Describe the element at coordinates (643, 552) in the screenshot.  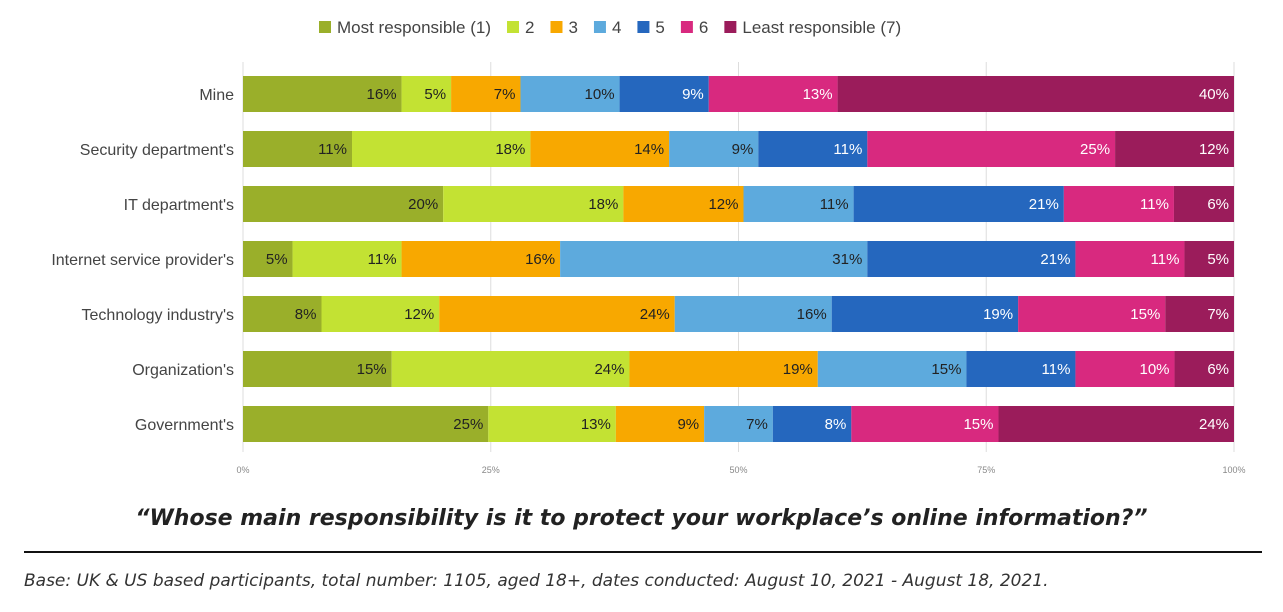
I see `divider-line` at that location.